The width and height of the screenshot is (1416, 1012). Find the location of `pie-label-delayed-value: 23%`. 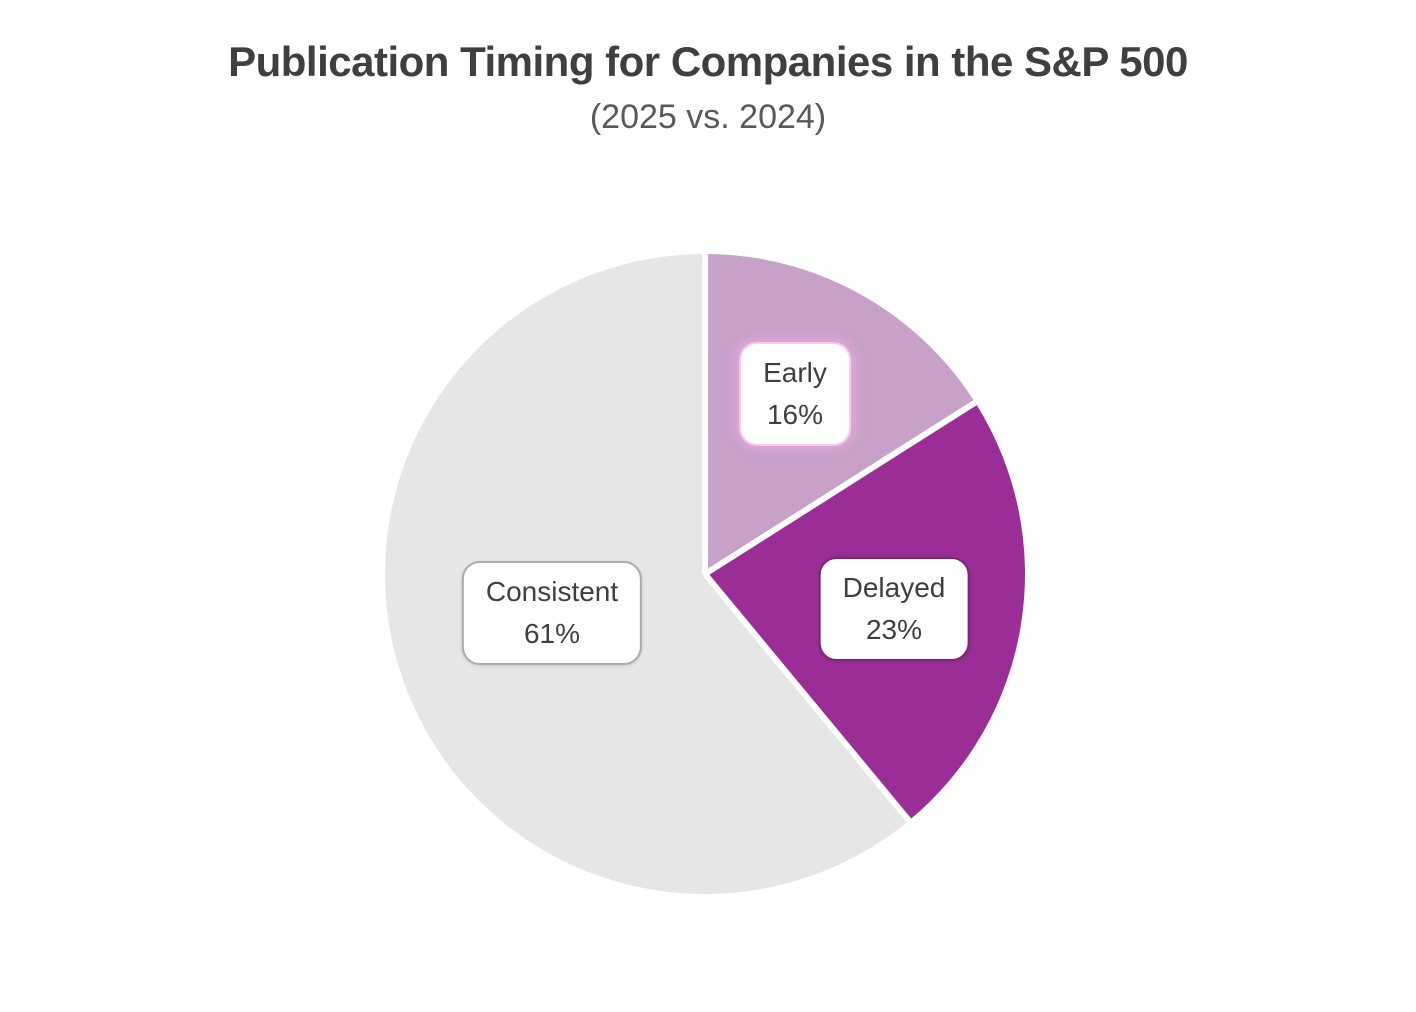

pie-label-delayed-value: 23% is located at coordinates (894, 629).